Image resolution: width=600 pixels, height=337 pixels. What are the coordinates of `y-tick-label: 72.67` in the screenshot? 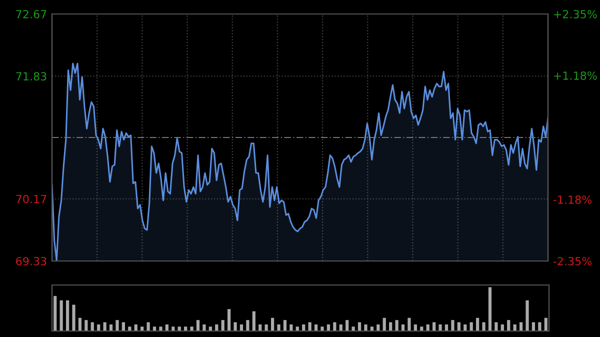 It's located at (31, 14).